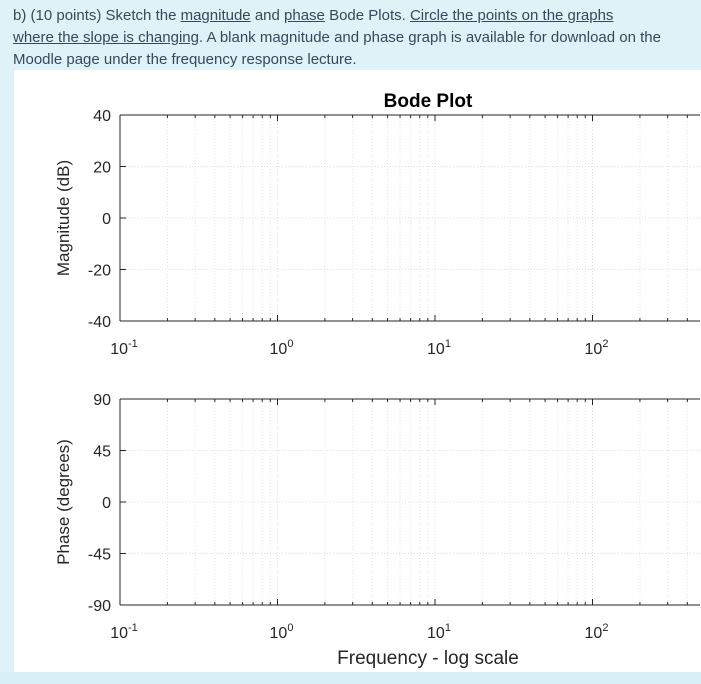 Image resolution: width=701 pixels, height=684 pixels. Describe the element at coordinates (511, 15) in the screenshot. I see `circle-points-link-line1: Circle the points on the graphs` at that location.